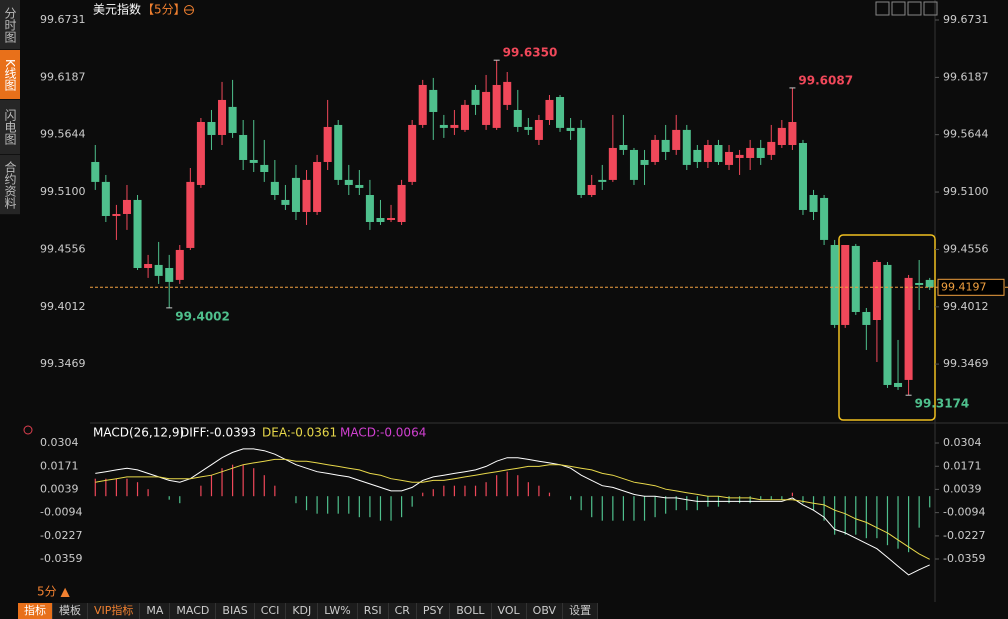  What do you see at coordinates (530, 53) in the screenshot?
I see `extreme-label: 99.6350` at bounding box center [530, 53].